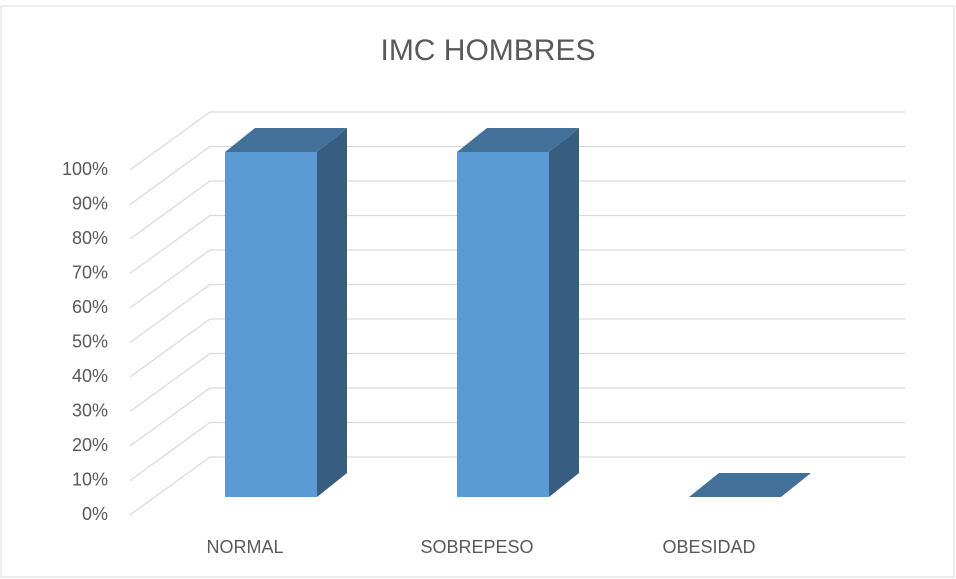 The image size is (956, 579). I want to click on y-tick-label: 70%, so click(90, 272).